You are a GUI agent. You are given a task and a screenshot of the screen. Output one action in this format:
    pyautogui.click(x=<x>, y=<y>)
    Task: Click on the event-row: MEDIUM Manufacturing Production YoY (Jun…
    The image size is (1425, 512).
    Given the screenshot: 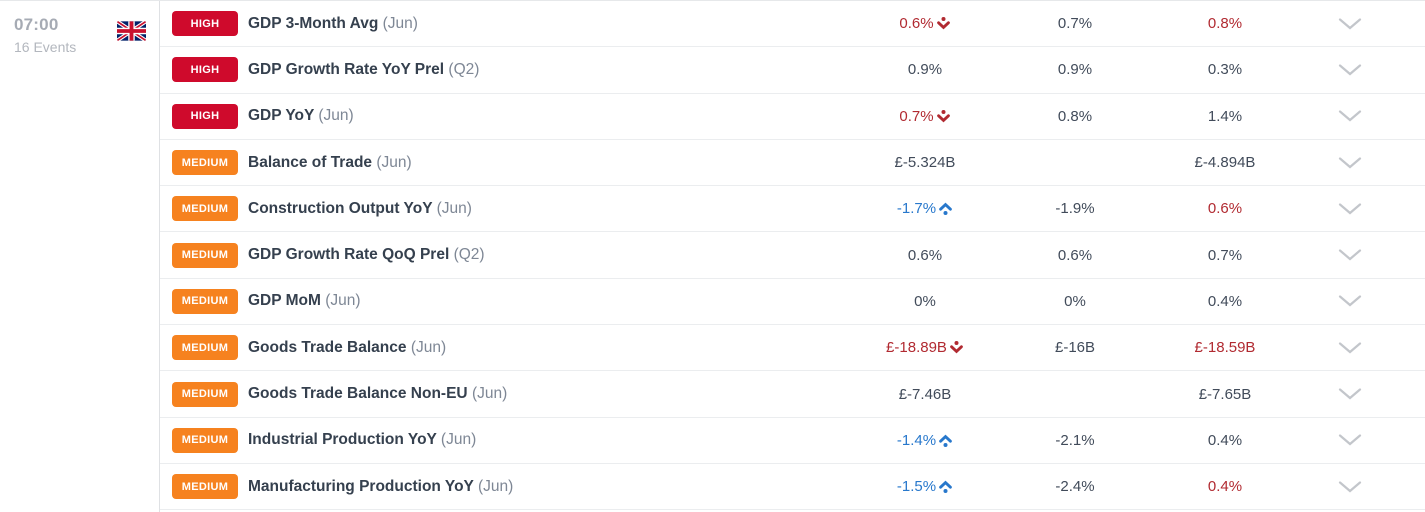 What is the action you would take?
    pyautogui.click(x=792, y=487)
    